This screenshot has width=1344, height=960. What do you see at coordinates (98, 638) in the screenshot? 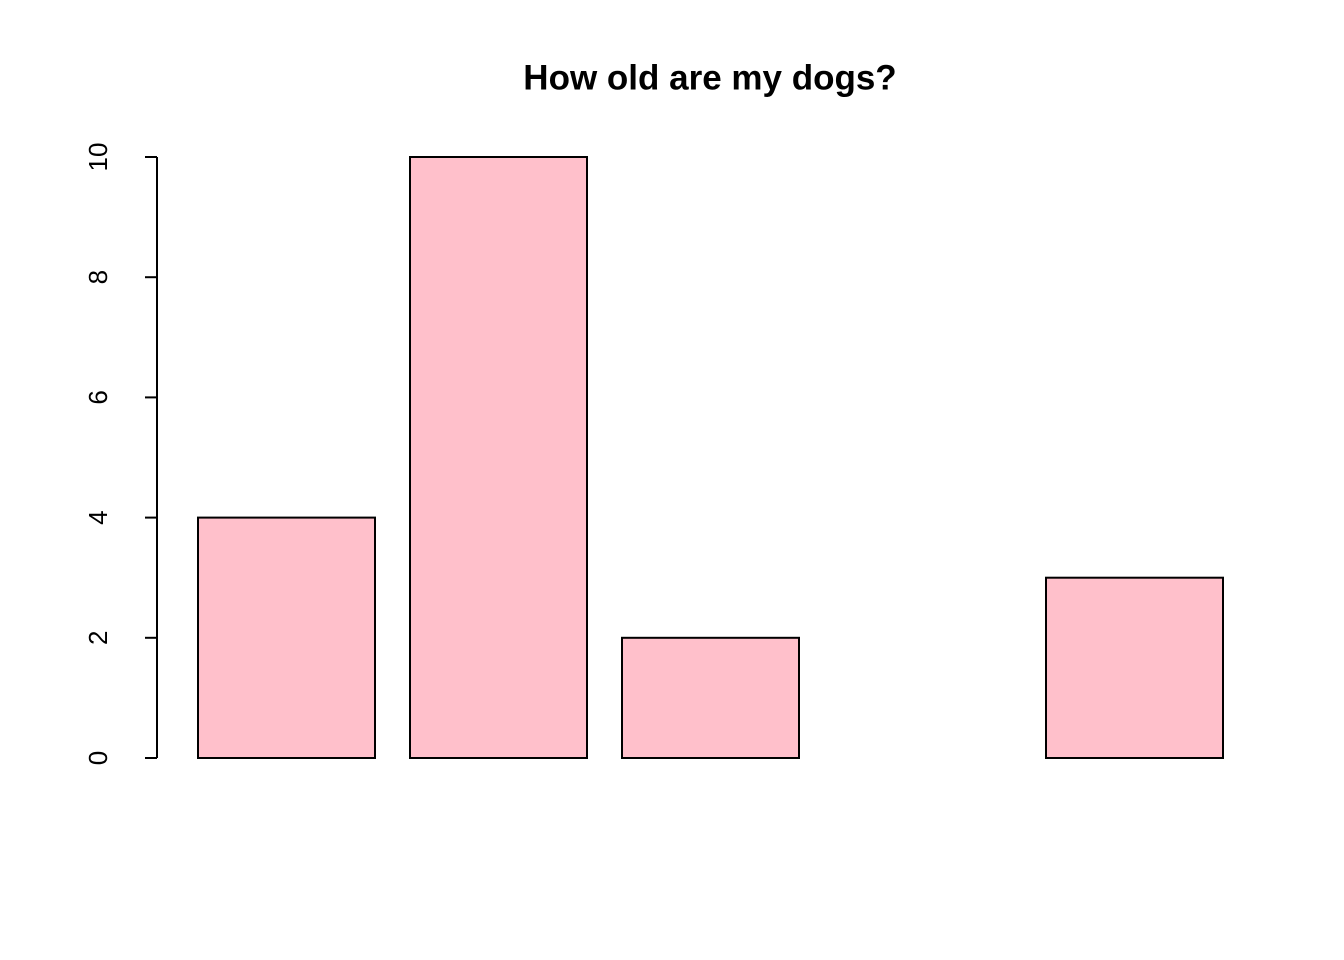
I see `y-tick-label: 2` at bounding box center [98, 638].